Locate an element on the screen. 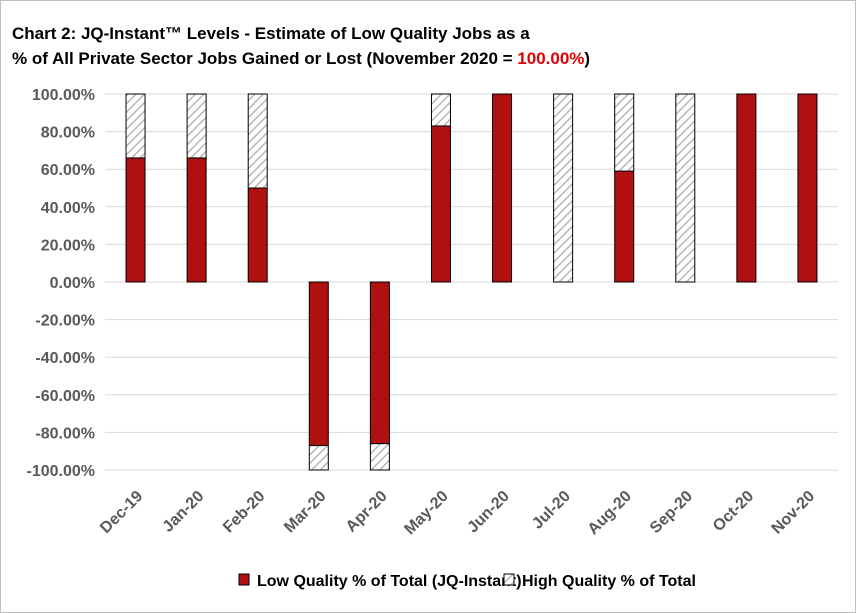 The width and height of the screenshot is (856, 613). x-tick-label: Dec-19 is located at coordinates (121, 512).